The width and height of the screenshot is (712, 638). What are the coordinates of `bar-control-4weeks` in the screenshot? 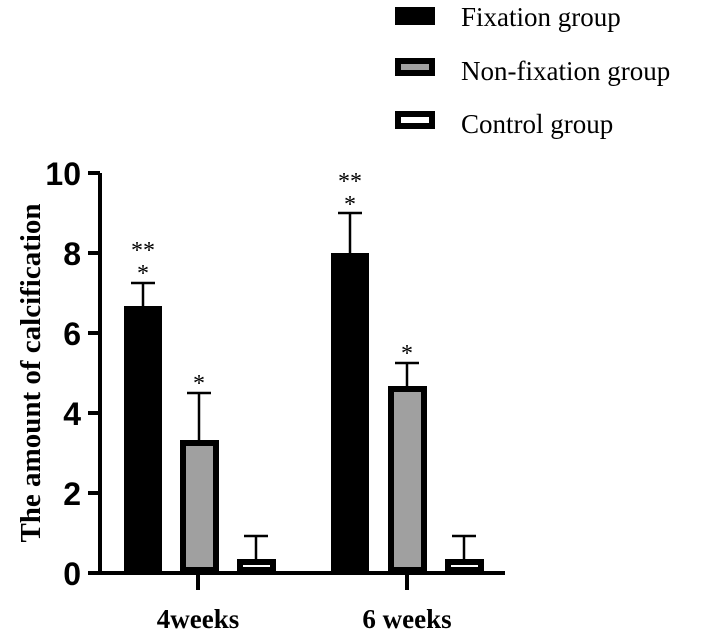 It's located at (256, 566).